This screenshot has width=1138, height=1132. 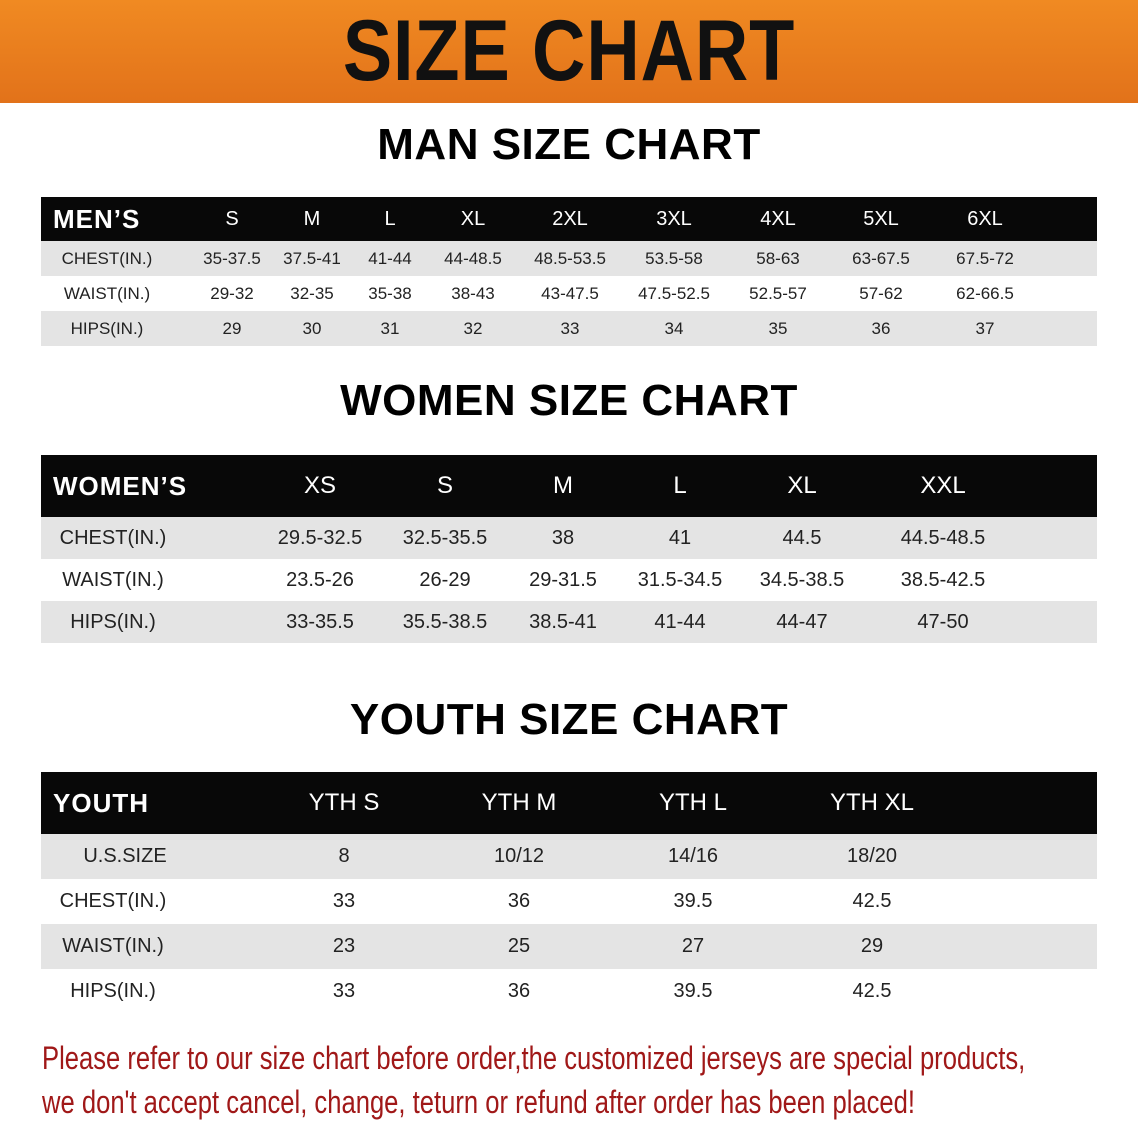 I want to click on men-size-header: 5XL, so click(x=881, y=218).